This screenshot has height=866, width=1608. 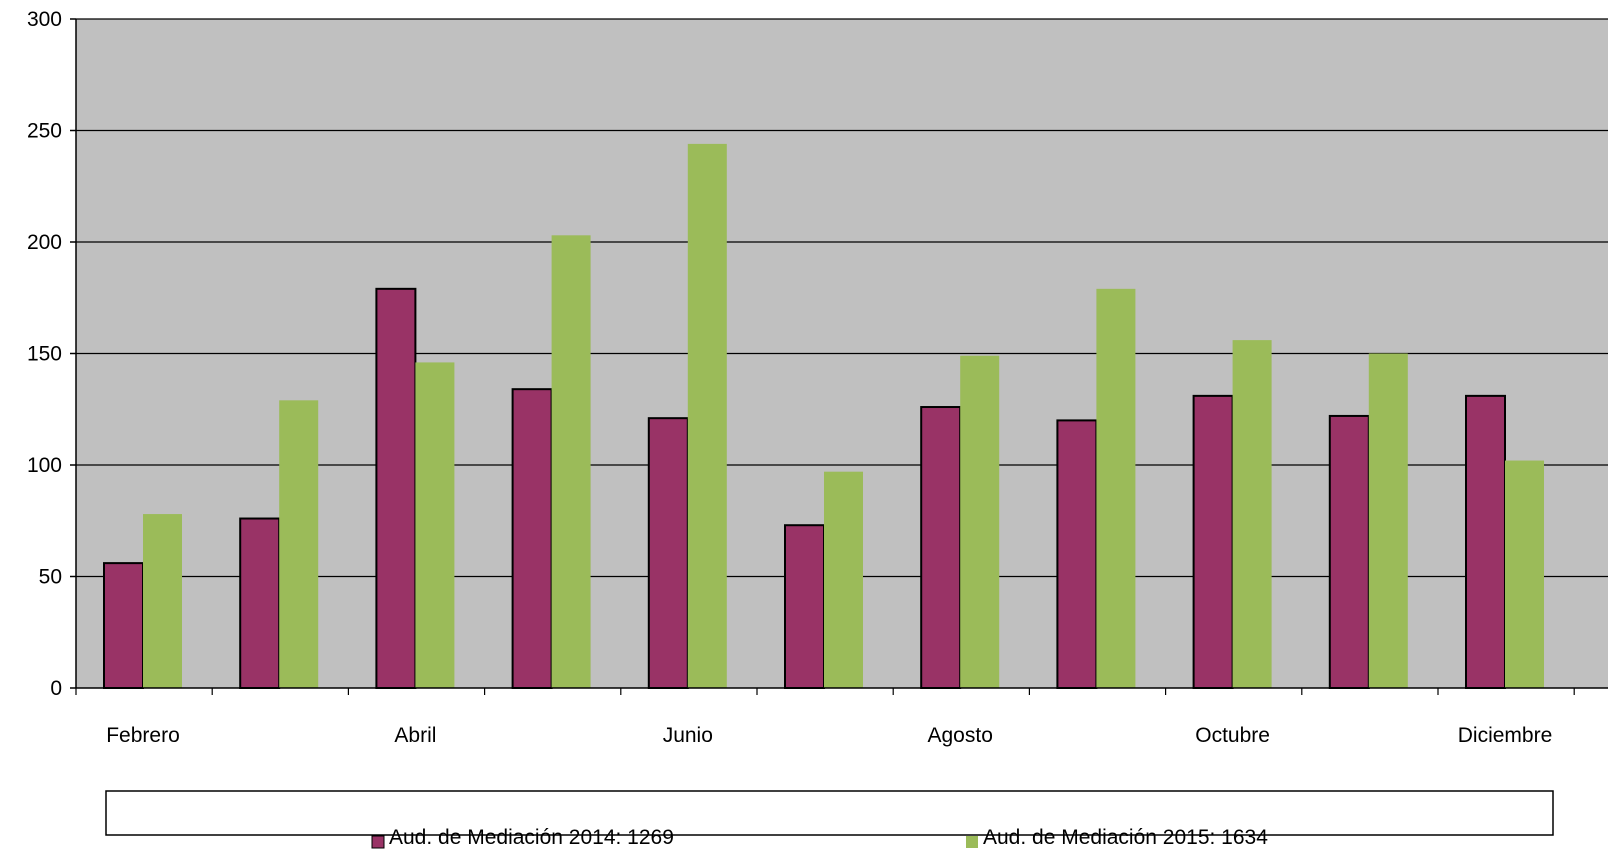 What do you see at coordinates (1232, 735) in the screenshot?
I see `x-tick-label: Octubre` at bounding box center [1232, 735].